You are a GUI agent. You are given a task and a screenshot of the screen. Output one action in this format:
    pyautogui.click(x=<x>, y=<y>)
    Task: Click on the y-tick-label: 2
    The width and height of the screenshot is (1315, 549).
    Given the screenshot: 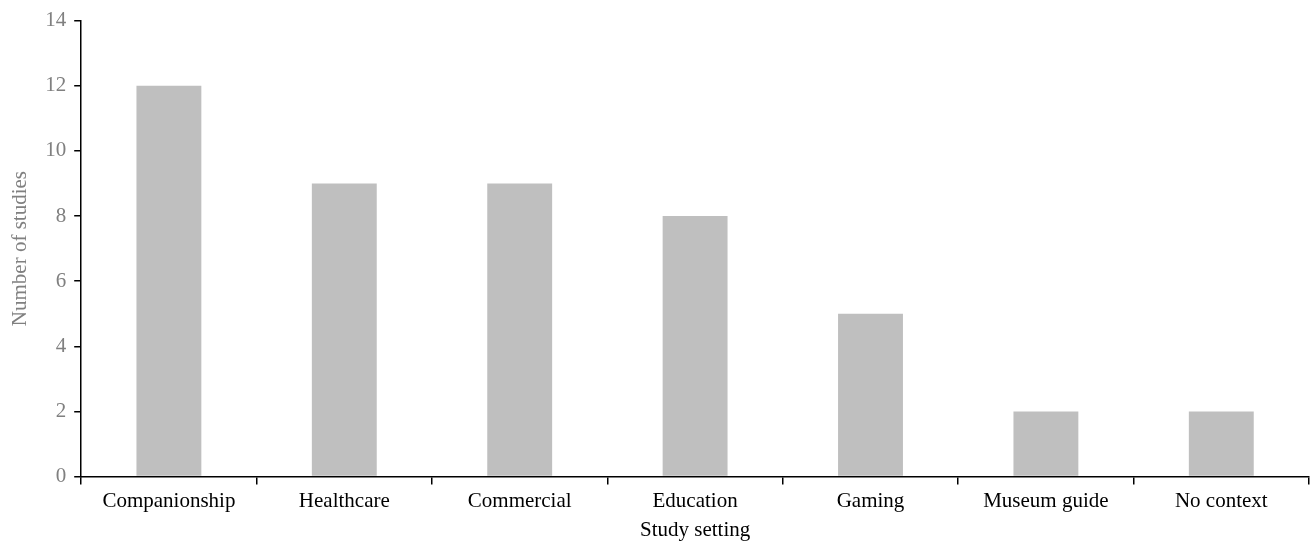 What is the action you would take?
    pyautogui.click(x=61, y=409)
    